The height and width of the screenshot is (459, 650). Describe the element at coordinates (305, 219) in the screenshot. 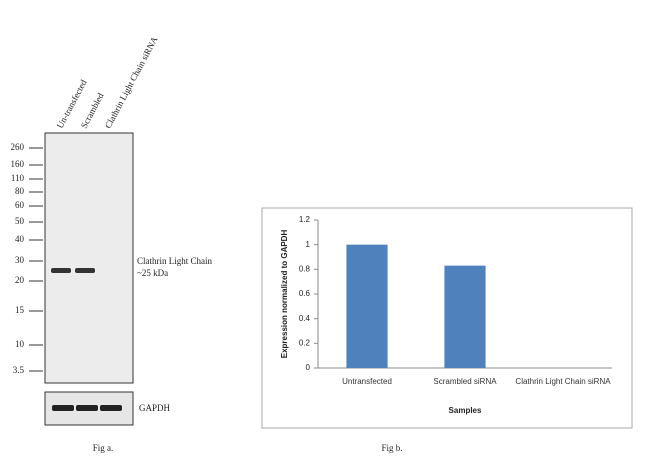

I see `y-tick-label: 1.2` at that location.